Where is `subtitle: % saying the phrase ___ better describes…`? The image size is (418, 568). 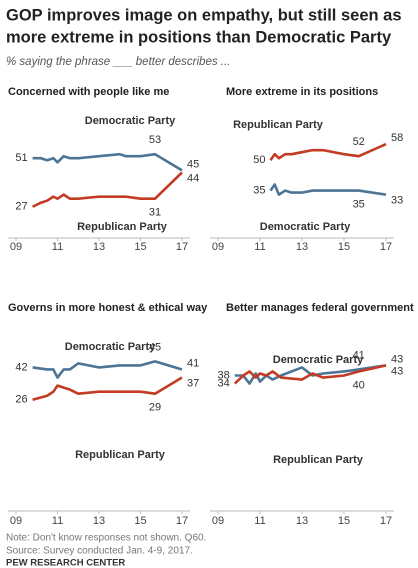
subtitle: % saying the phrase ___ better describes… is located at coordinates (118, 62).